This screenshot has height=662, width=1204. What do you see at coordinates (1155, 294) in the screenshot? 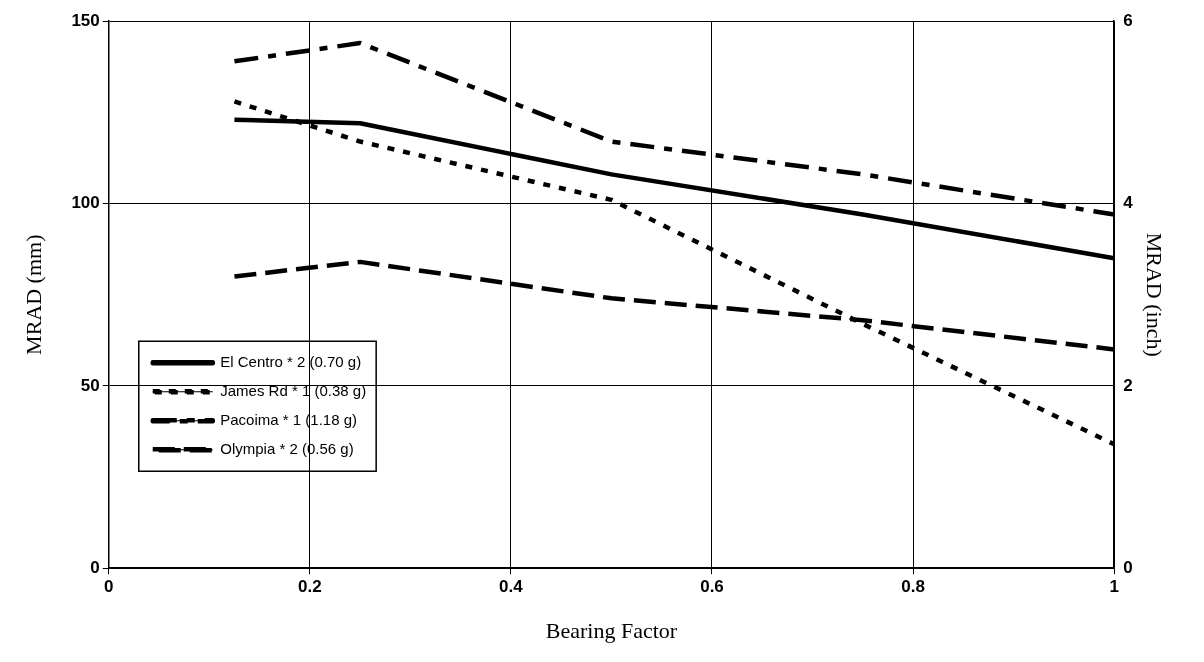
I see `y2-axis-title: MRAD (inch)` at bounding box center [1155, 294].